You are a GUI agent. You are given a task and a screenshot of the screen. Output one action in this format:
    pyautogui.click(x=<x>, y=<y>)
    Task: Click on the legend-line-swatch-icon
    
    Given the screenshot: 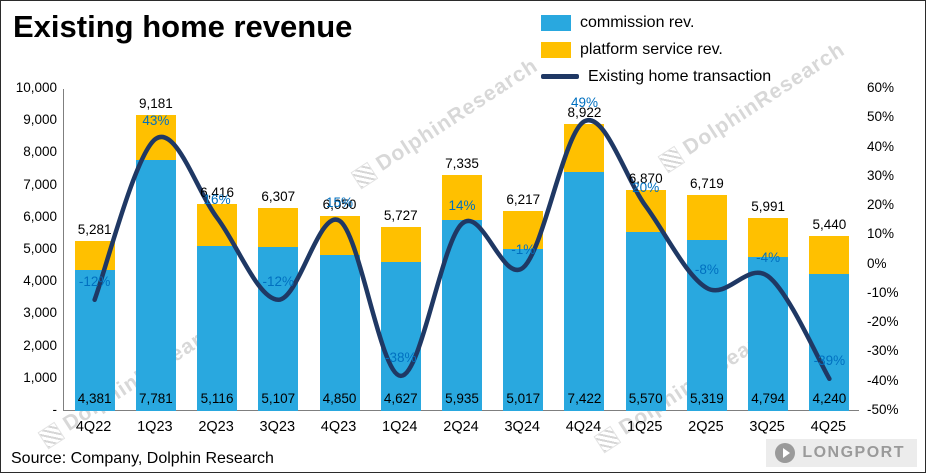 What is the action you would take?
    pyautogui.click(x=560, y=76)
    